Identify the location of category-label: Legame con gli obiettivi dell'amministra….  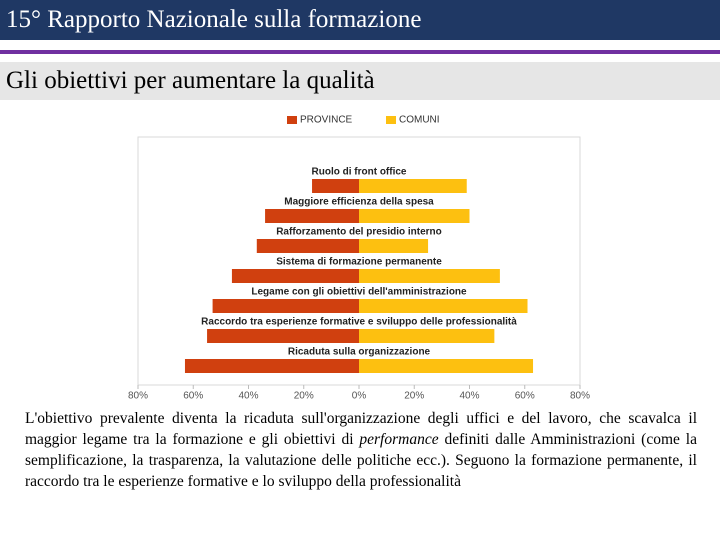
(359, 292).